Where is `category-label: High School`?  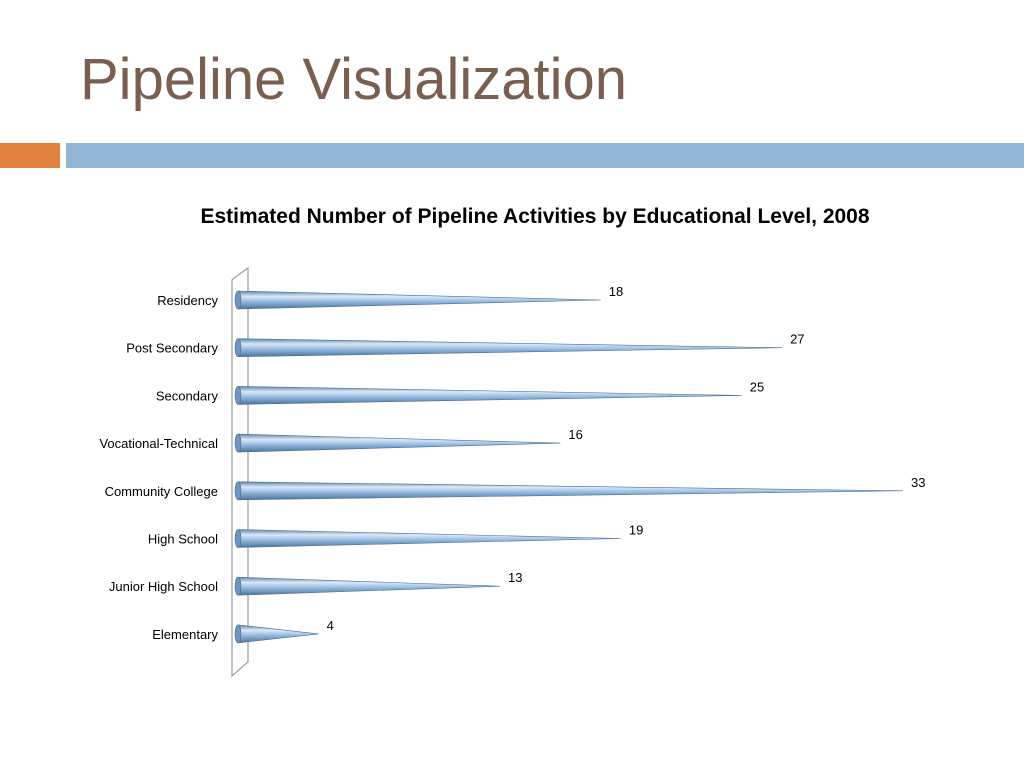
category-label: High School is located at coordinates (183, 539).